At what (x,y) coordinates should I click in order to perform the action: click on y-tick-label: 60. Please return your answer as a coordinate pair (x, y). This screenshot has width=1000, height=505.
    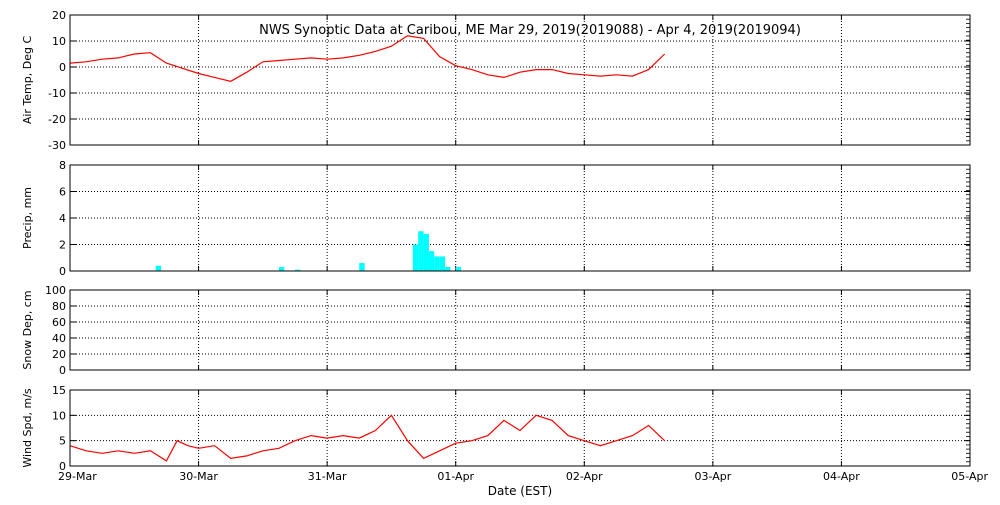
    Looking at the image, I should click on (59, 322).